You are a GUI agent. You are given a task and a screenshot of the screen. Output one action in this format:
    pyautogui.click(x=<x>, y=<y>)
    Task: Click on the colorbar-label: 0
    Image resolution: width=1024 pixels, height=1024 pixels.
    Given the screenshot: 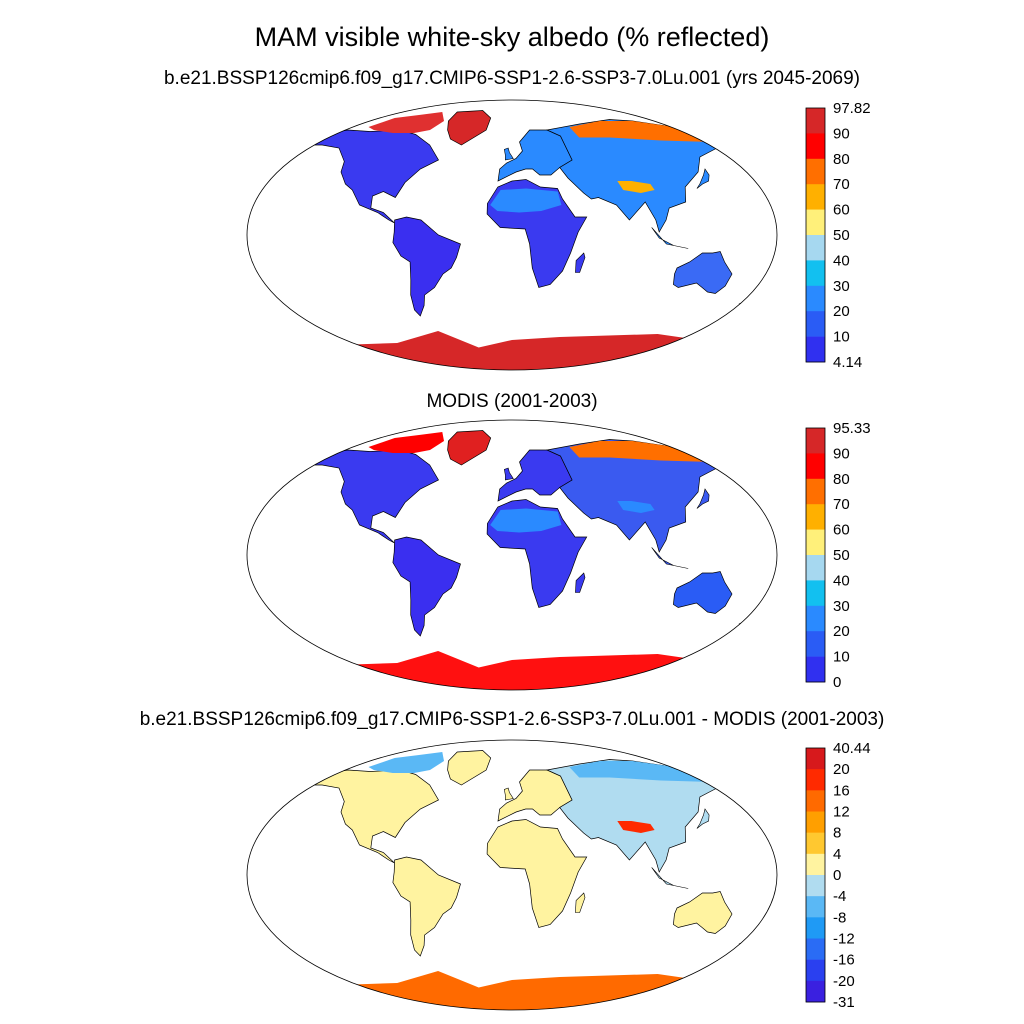 What is the action you would take?
    pyautogui.click(x=837, y=682)
    